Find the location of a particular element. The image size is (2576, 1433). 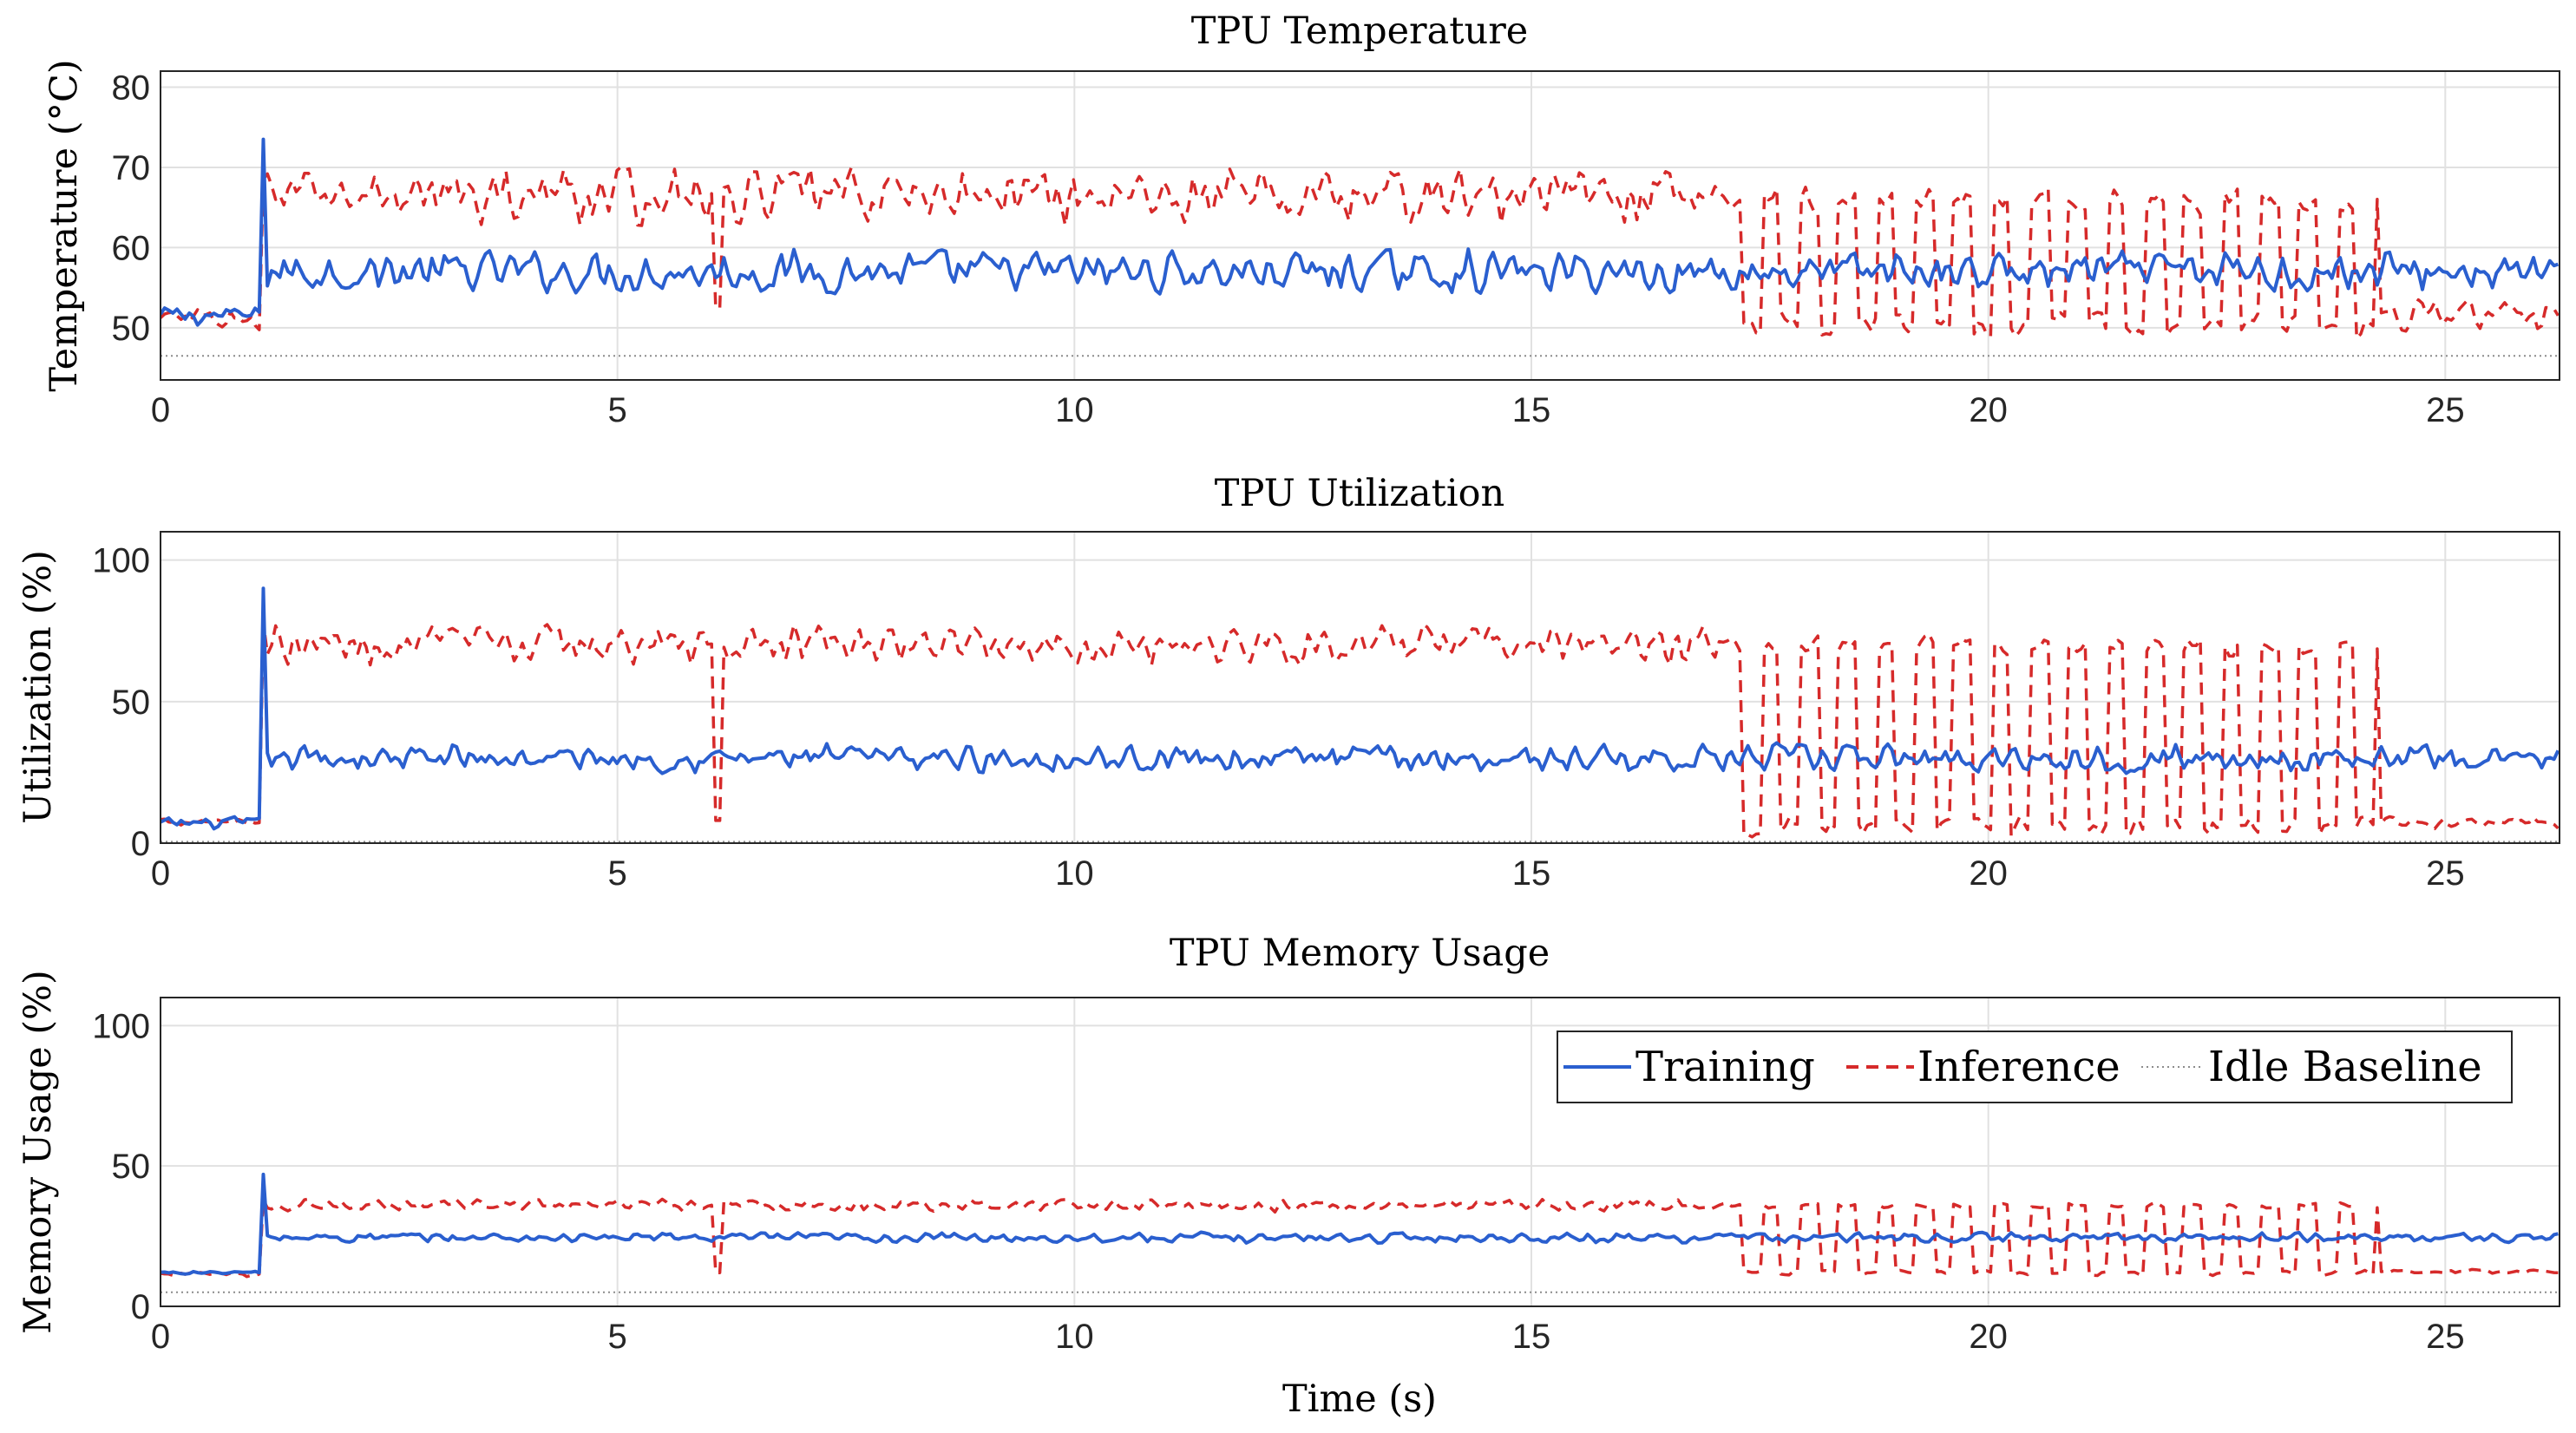

legend: Training Inference Idle Baseline is located at coordinates (2035, 1067).